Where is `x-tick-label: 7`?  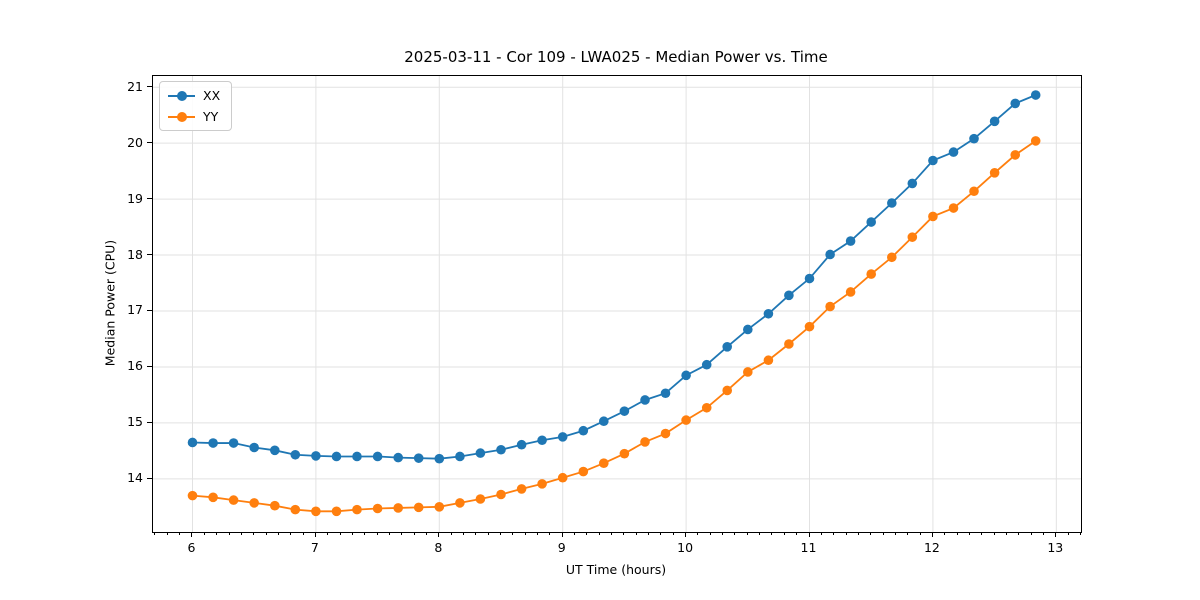 x-tick-label: 7 is located at coordinates (314, 547).